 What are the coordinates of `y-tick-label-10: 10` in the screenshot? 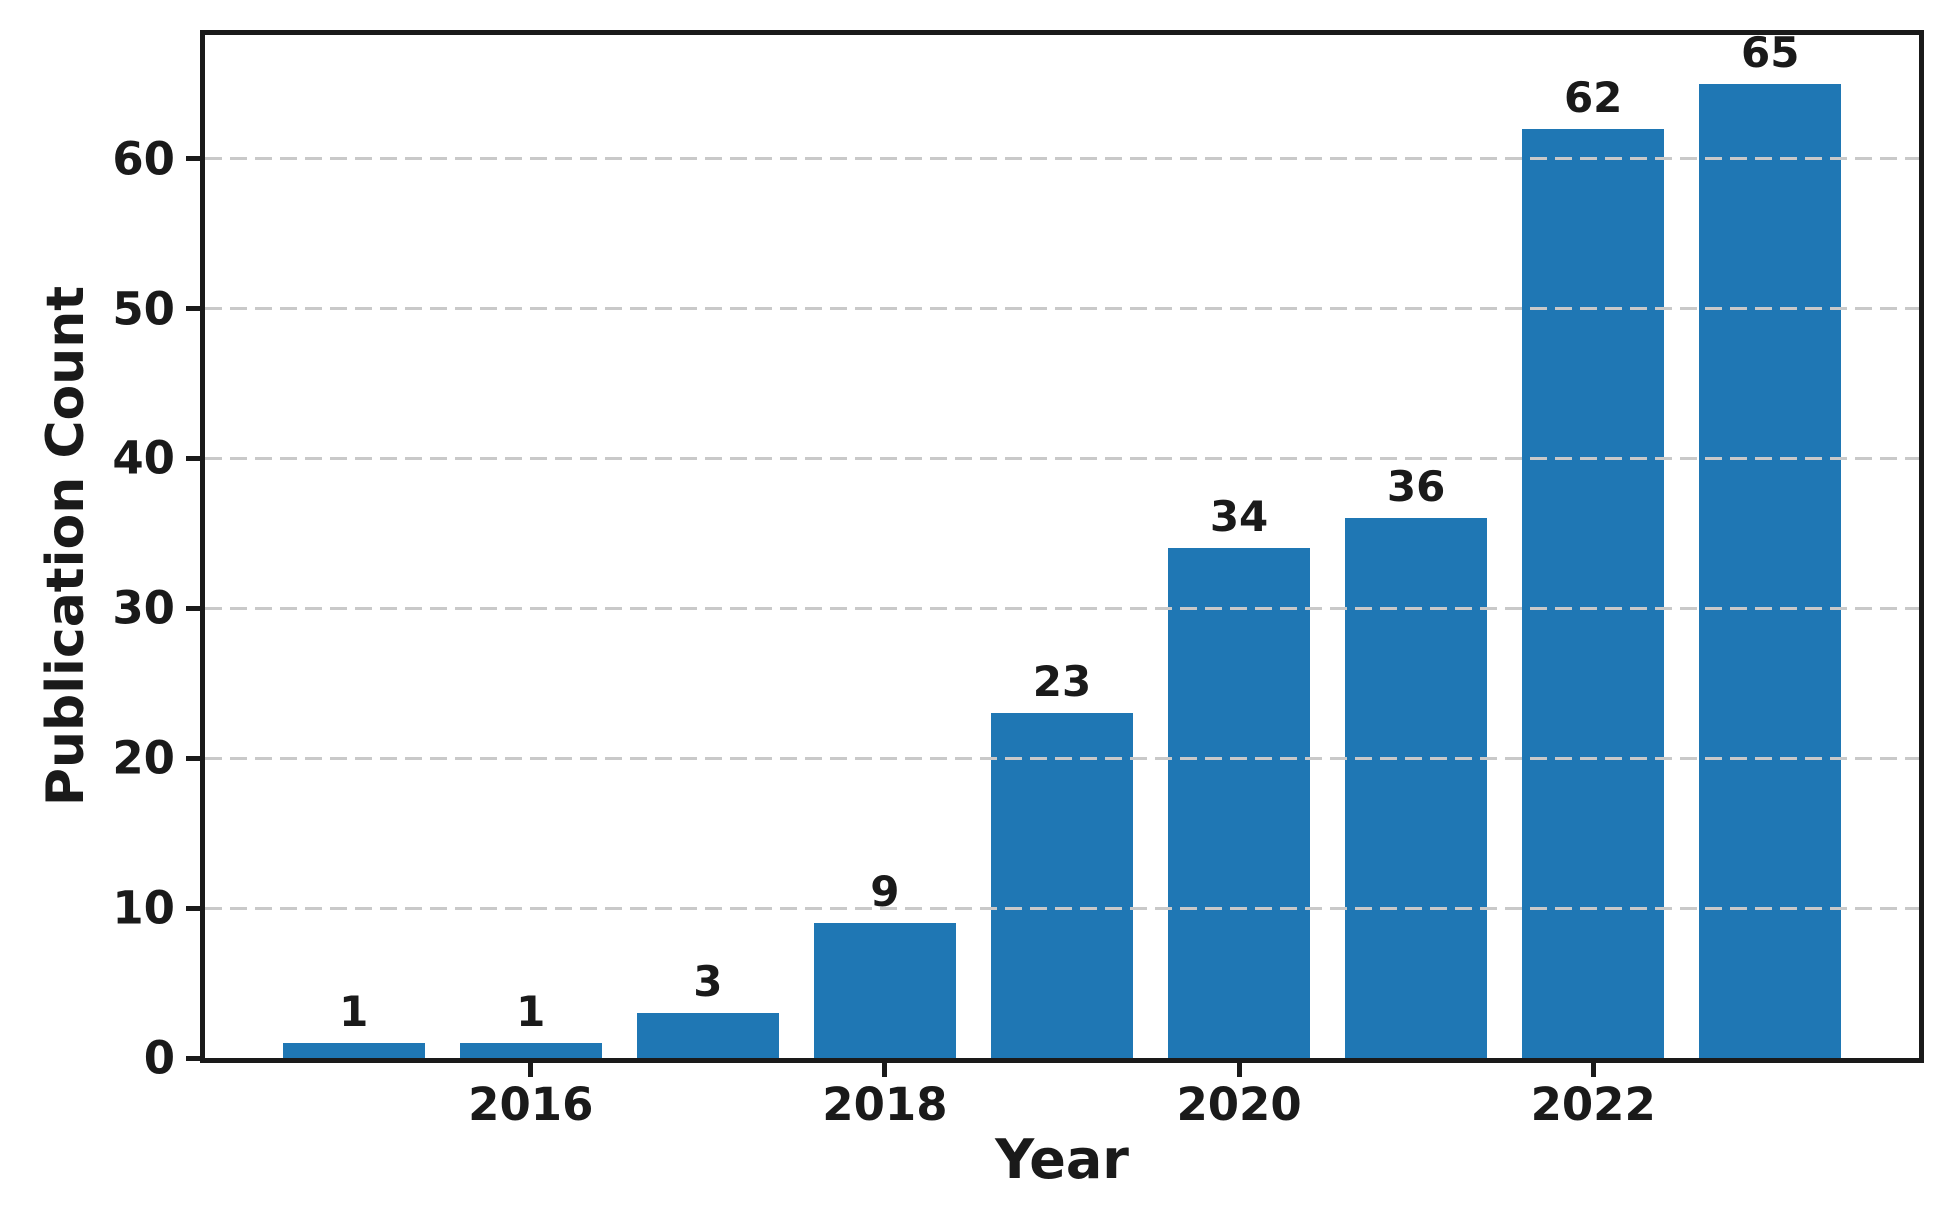 It's located at (143, 908).